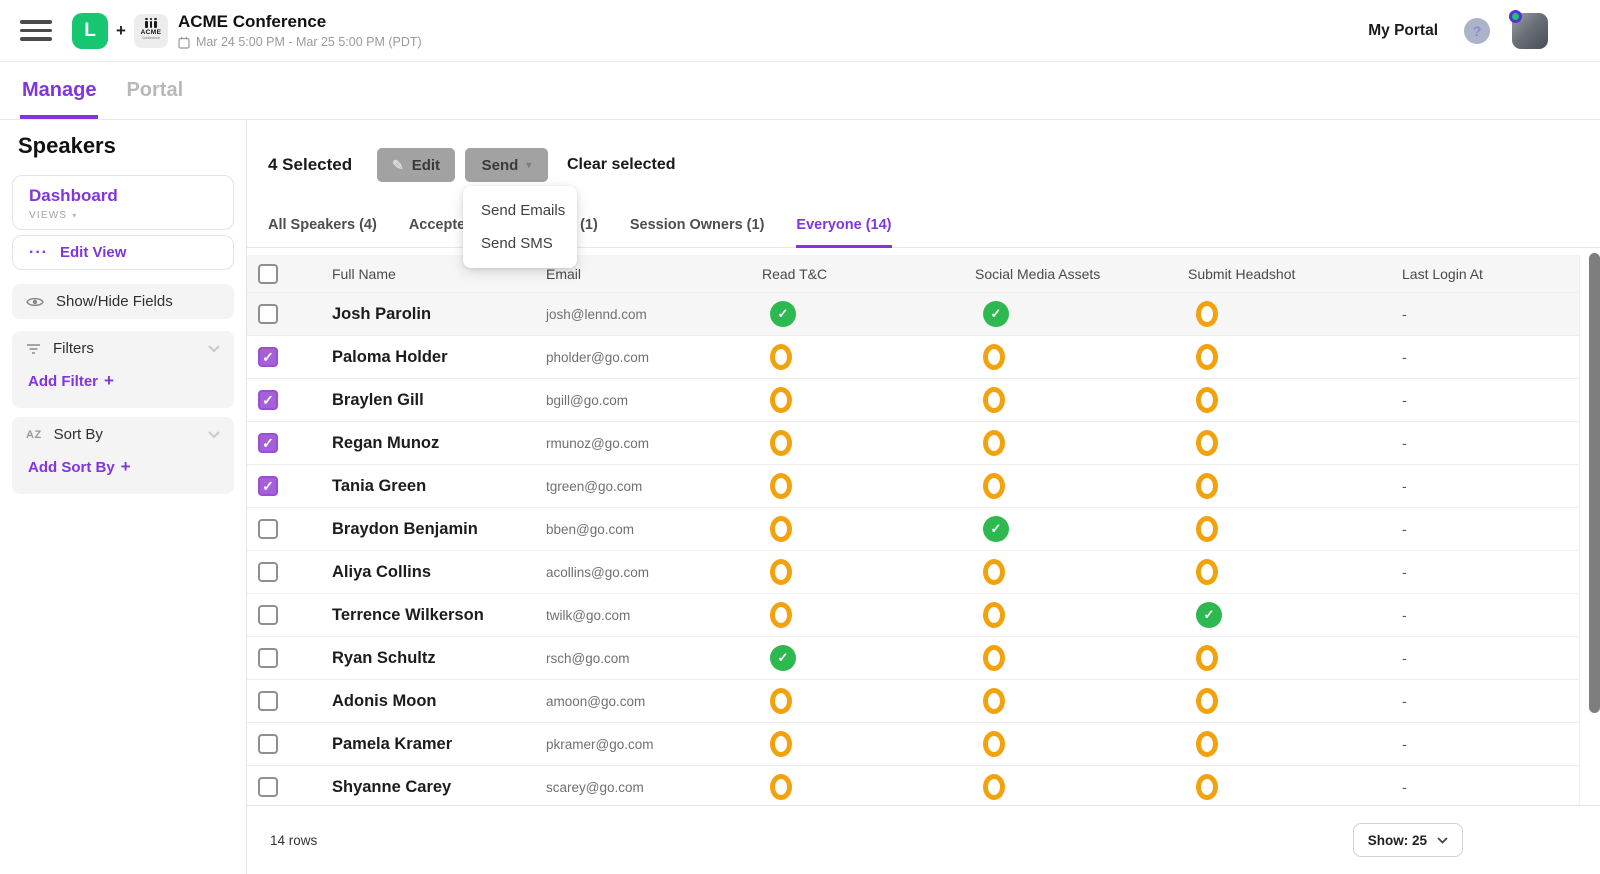  I want to click on filter-icon, so click(33, 348).